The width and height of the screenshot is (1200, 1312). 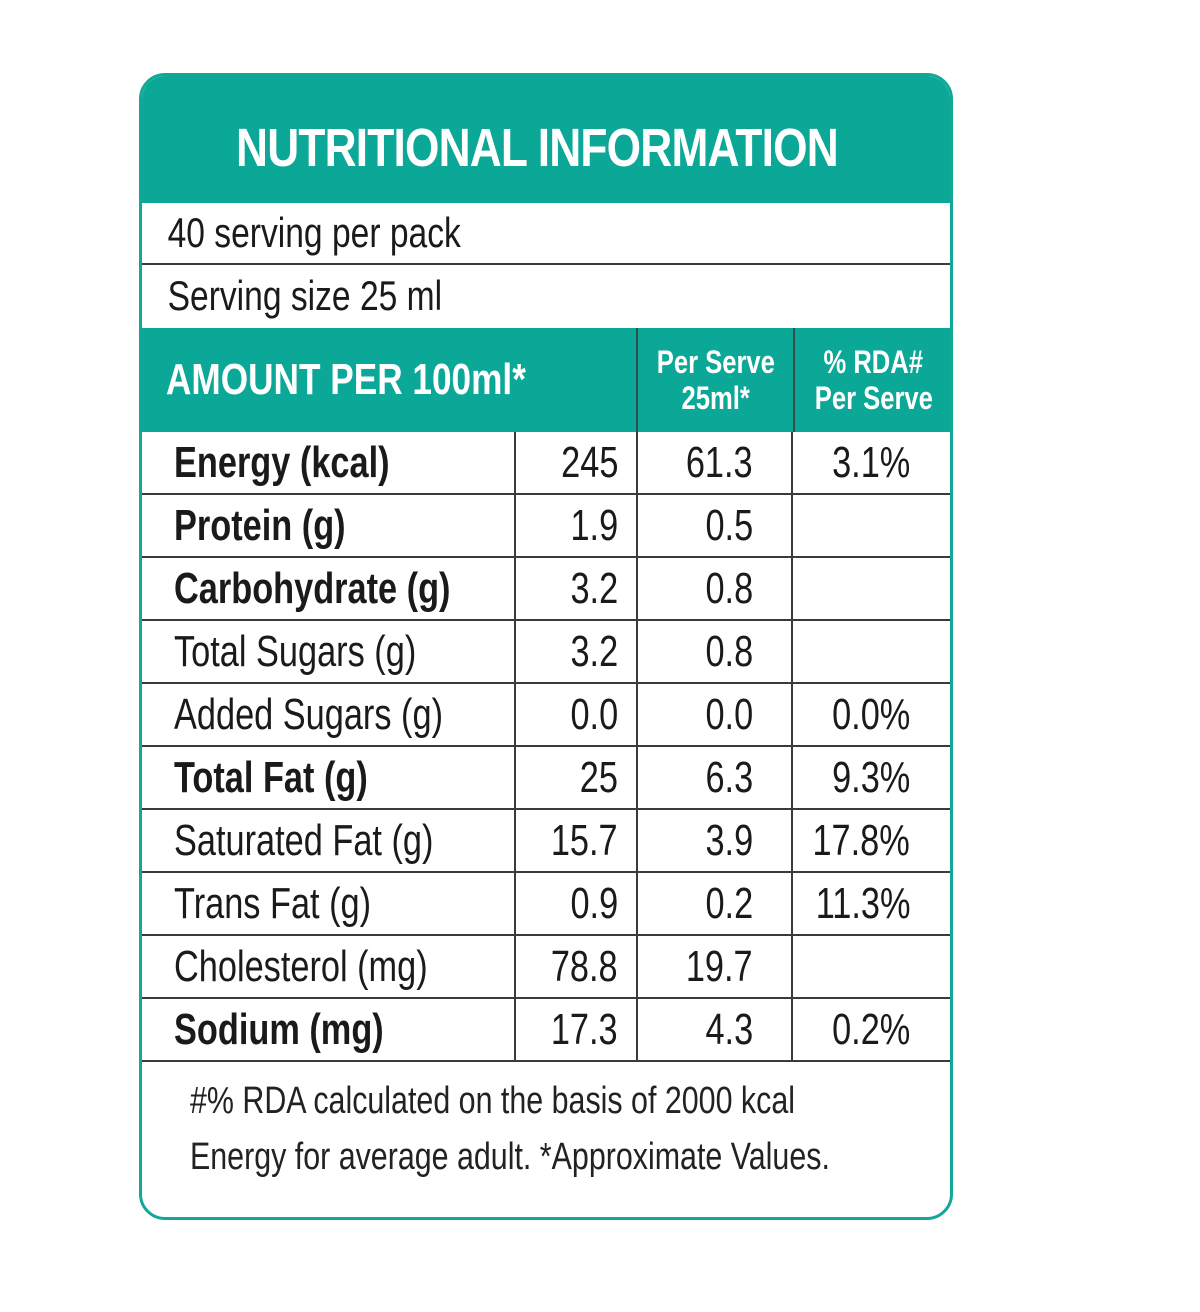 What do you see at coordinates (714, 380) in the screenshot?
I see `per-serve-header: Per Serve 25ml*` at bounding box center [714, 380].